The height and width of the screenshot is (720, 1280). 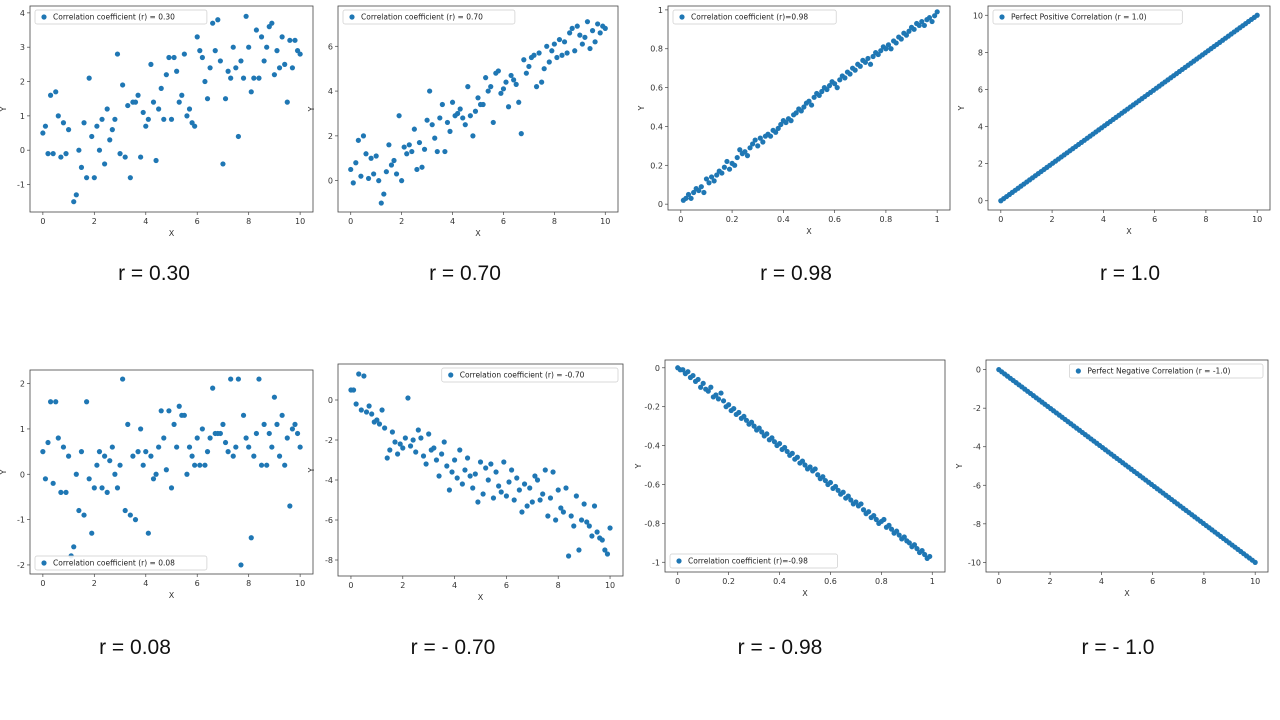 What do you see at coordinates (977, 408) in the screenshot?
I see `y-tick-label: -2` at bounding box center [977, 408].